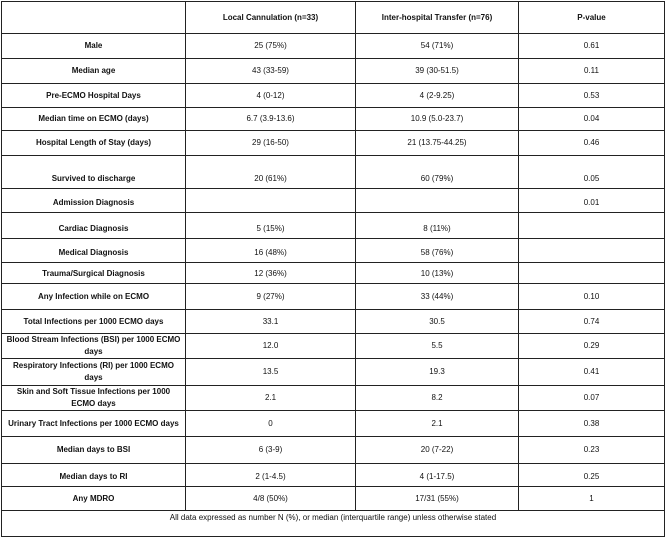 This screenshot has height=537, width=666. What do you see at coordinates (93, 200) in the screenshot?
I see `row-label: Admission Diagnosis` at bounding box center [93, 200].